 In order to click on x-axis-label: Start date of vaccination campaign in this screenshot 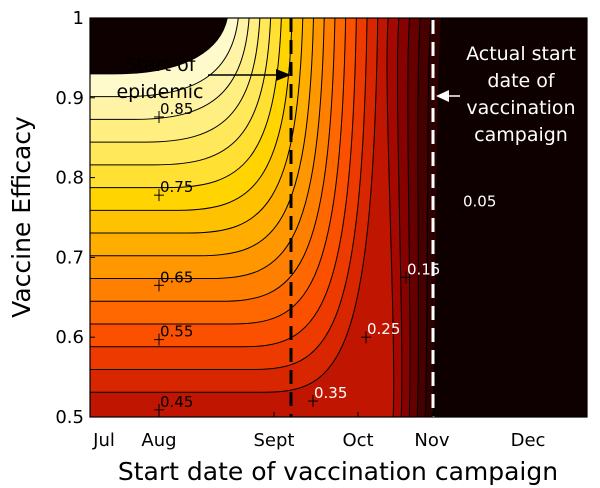, I will do `click(338, 471)`.